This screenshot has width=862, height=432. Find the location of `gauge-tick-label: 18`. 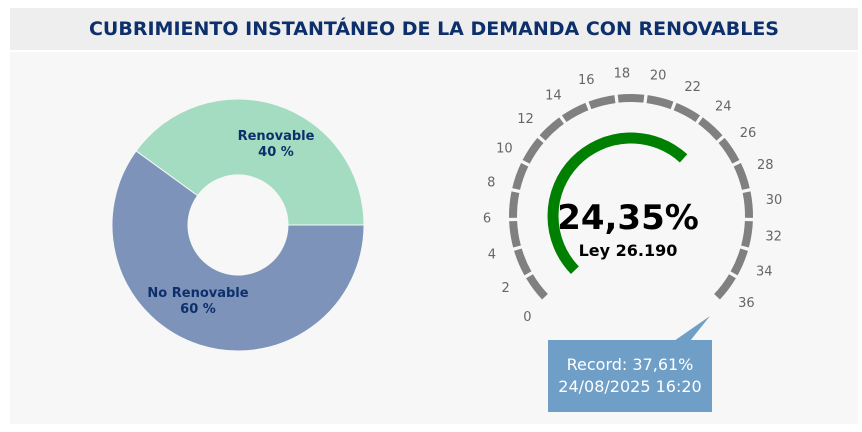

gauge-tick-label: 18 is located at coordinates (622, 73).